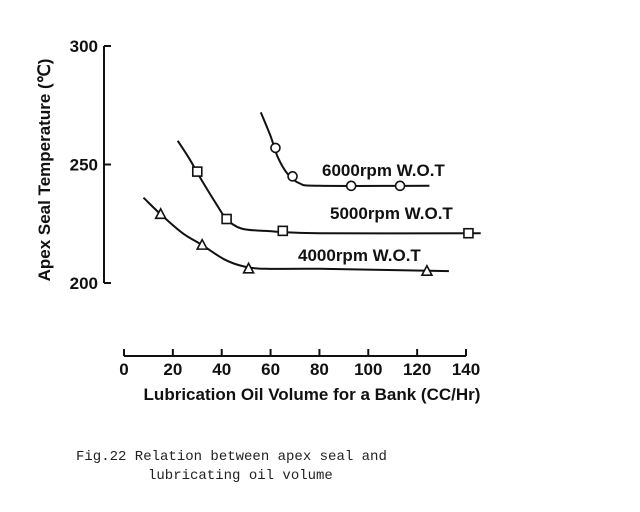  I want to click on x-tick-label-60: 60, so click(270, 369).